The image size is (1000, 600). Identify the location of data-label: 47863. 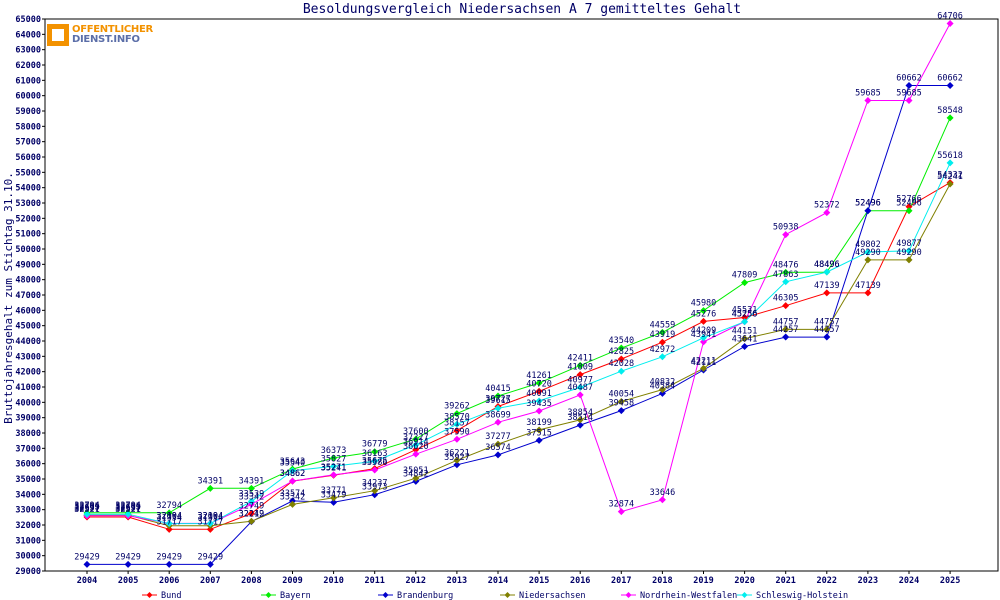
(786, 275).